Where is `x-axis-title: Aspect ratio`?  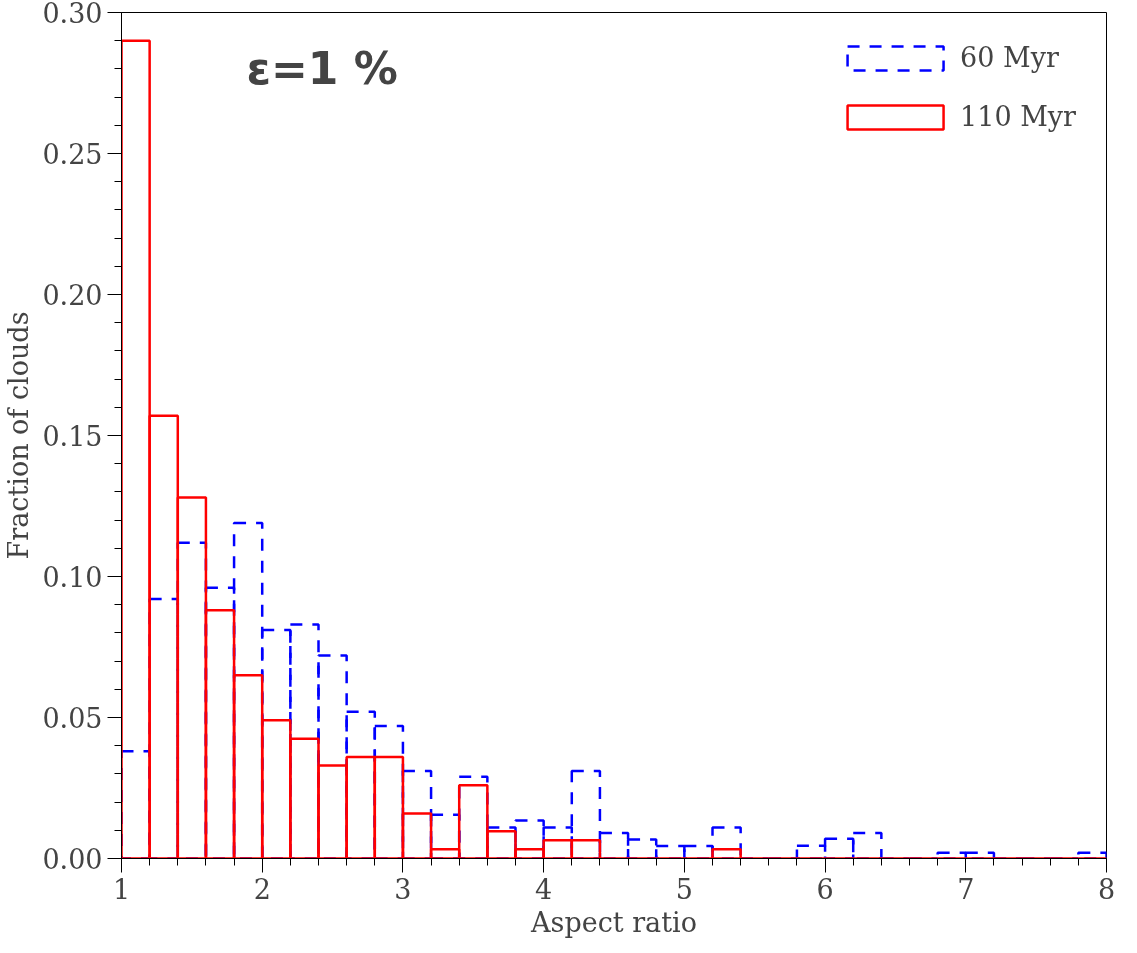
x-axis-title: Aspect ratio is located at coordinates (613, 922).